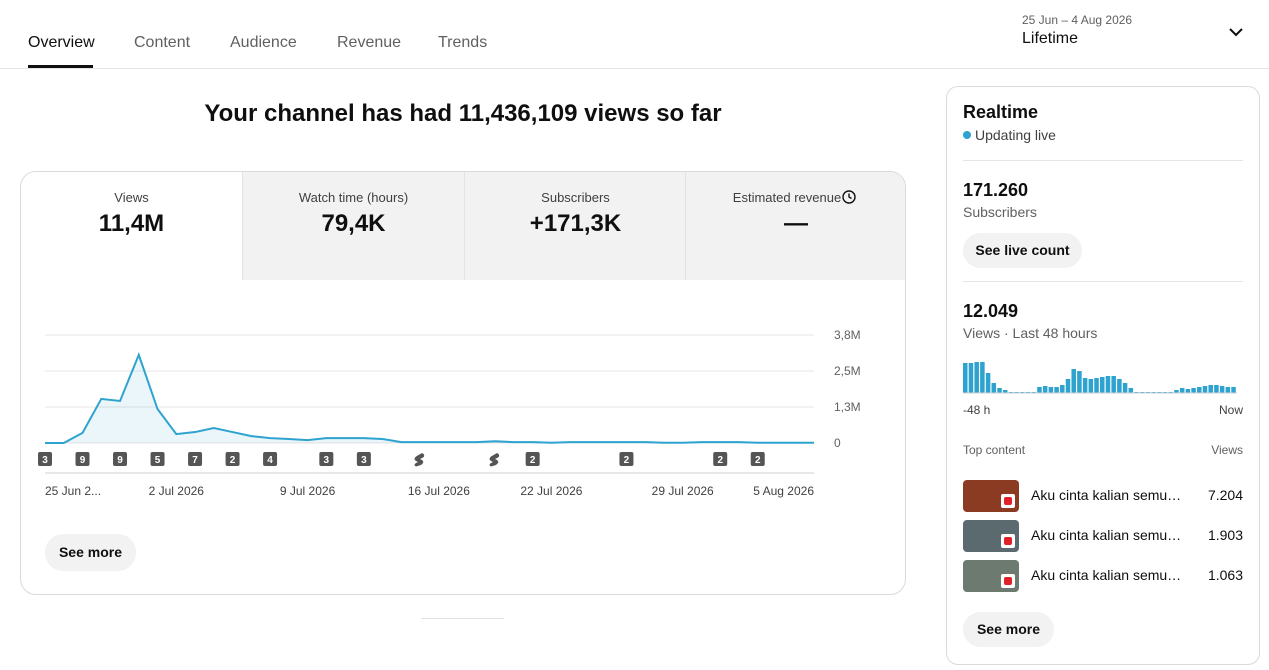 The height and width of the screenshot is (670, 1269). I want to click on tab-underline, so click(60, 66).